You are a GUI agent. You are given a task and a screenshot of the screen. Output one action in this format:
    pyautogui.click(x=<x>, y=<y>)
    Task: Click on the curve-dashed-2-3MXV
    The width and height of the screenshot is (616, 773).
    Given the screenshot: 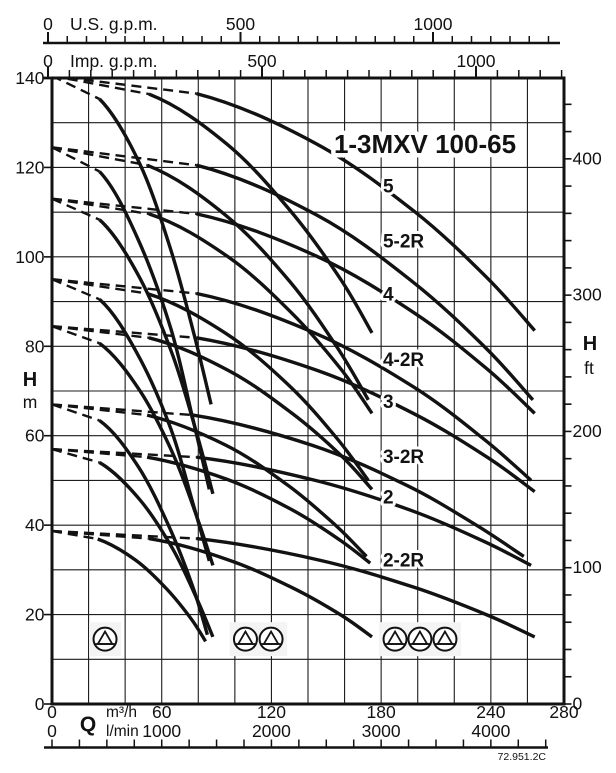 What is the action you would take?
    pyautogui.click(x=124, y=453)
    